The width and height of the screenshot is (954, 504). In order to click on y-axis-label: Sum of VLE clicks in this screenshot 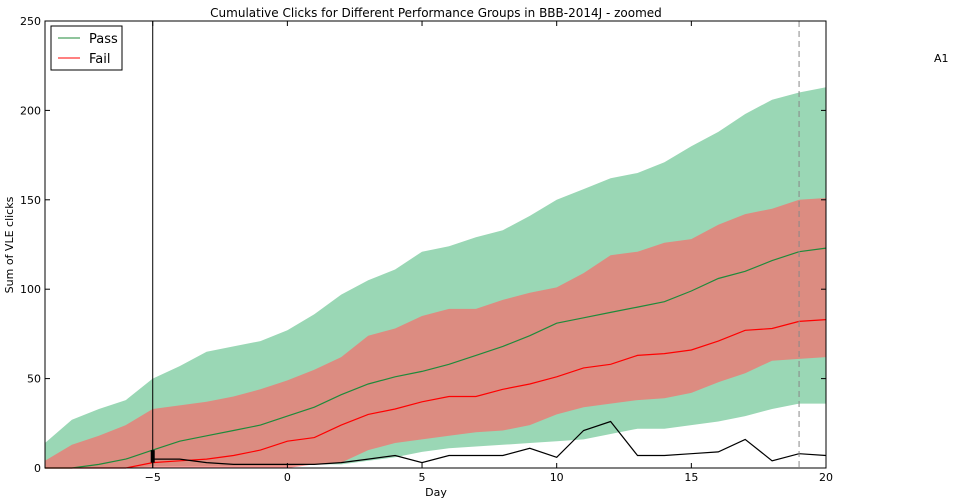, I will do `click(9, 244)`.